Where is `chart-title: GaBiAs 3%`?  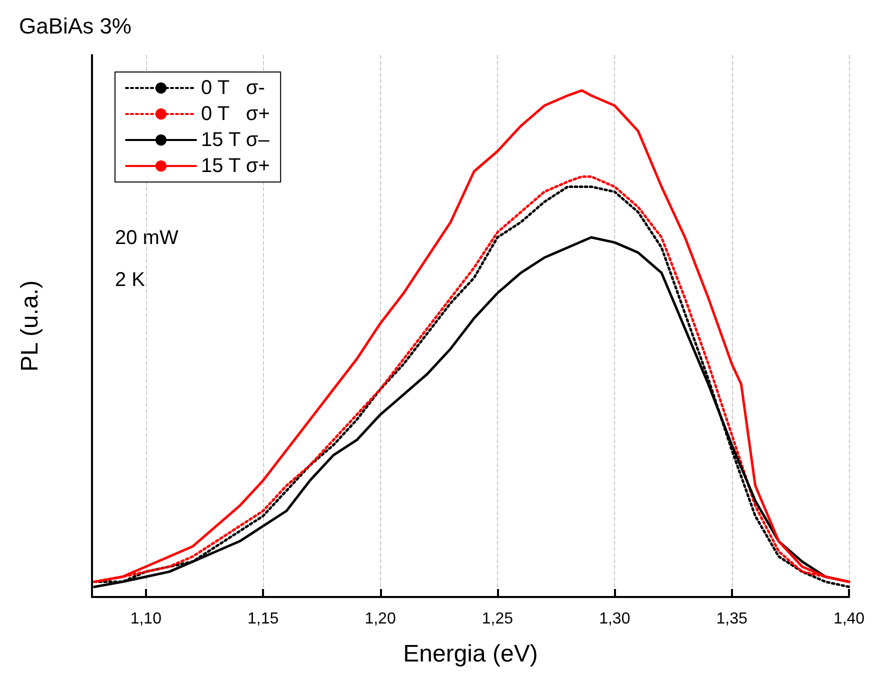 chart-title: GaBiAs 3% is located at coordinates (75, 26).